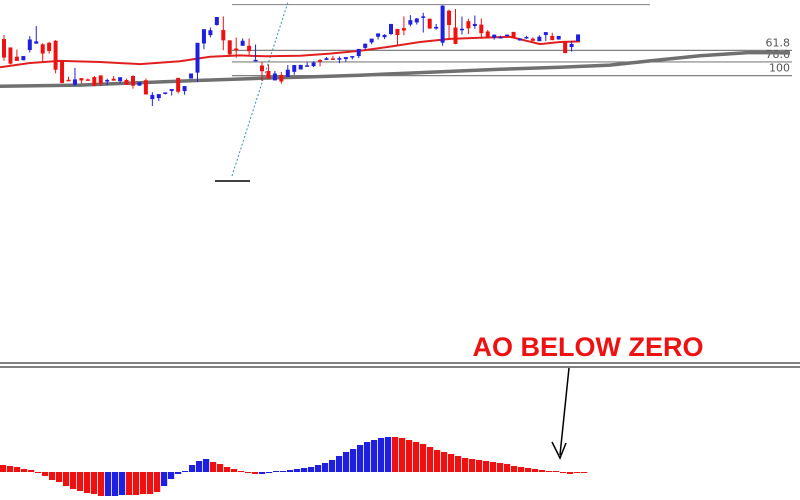 This screenshot has width=800, height=500. Describe the element at coordinates (395, 69) in the screenshot. I see `slow-moving-average` at that location.